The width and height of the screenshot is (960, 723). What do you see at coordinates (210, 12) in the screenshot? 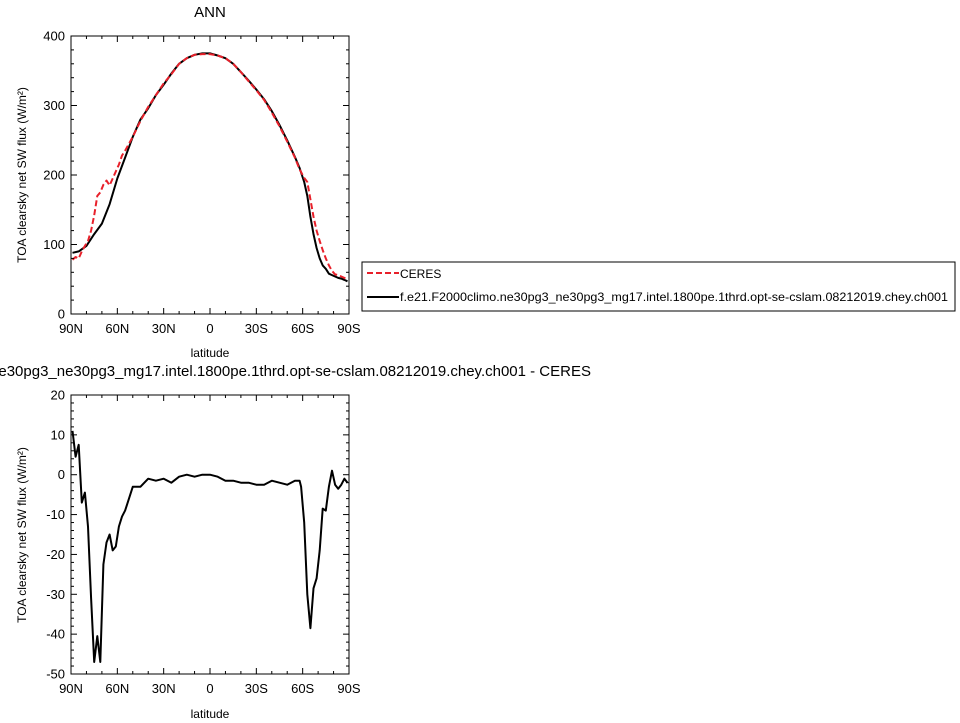
I see `top-plot-title: ANN` at bounding box center [210, 12].